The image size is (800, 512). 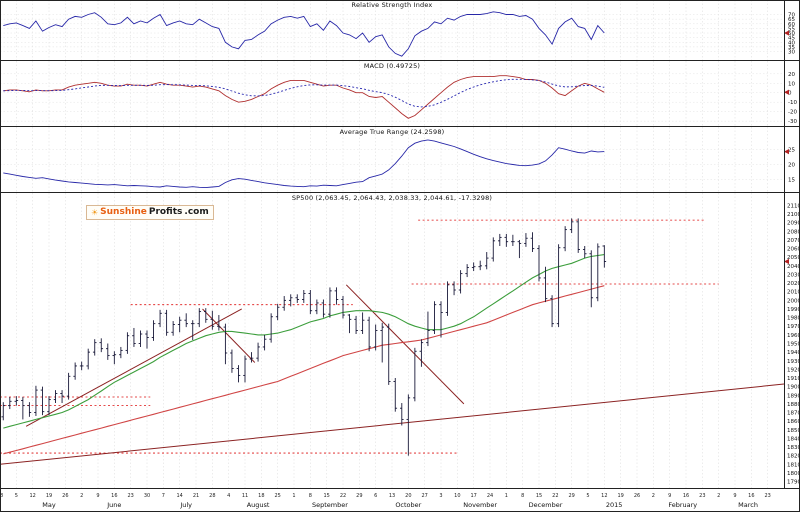 What do you see at coordinates (793, 232) in the screenshot?
I see `svg-text: 2080` at bounding box center [793, 232].